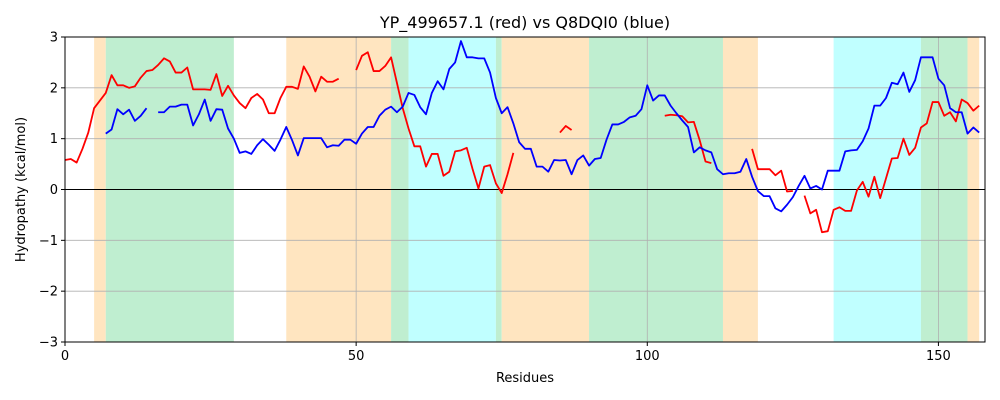 The width and height of the screenshot is (1000, 400). Describe the element at coordinates (48, 343) in the screenshot. I see `y-tick-label--3: −3` at that location.